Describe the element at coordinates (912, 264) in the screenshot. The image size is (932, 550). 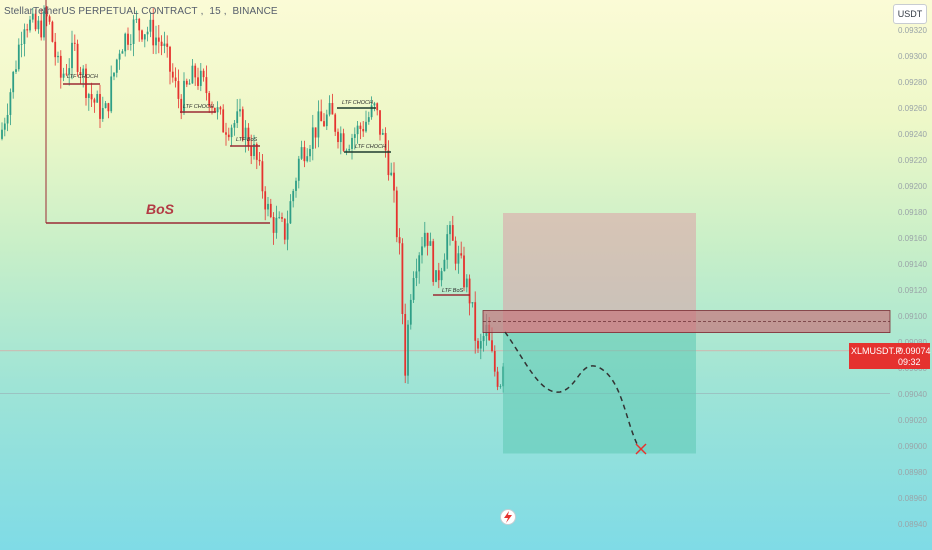
I see `price-tick-label: 0.09140` at that location.